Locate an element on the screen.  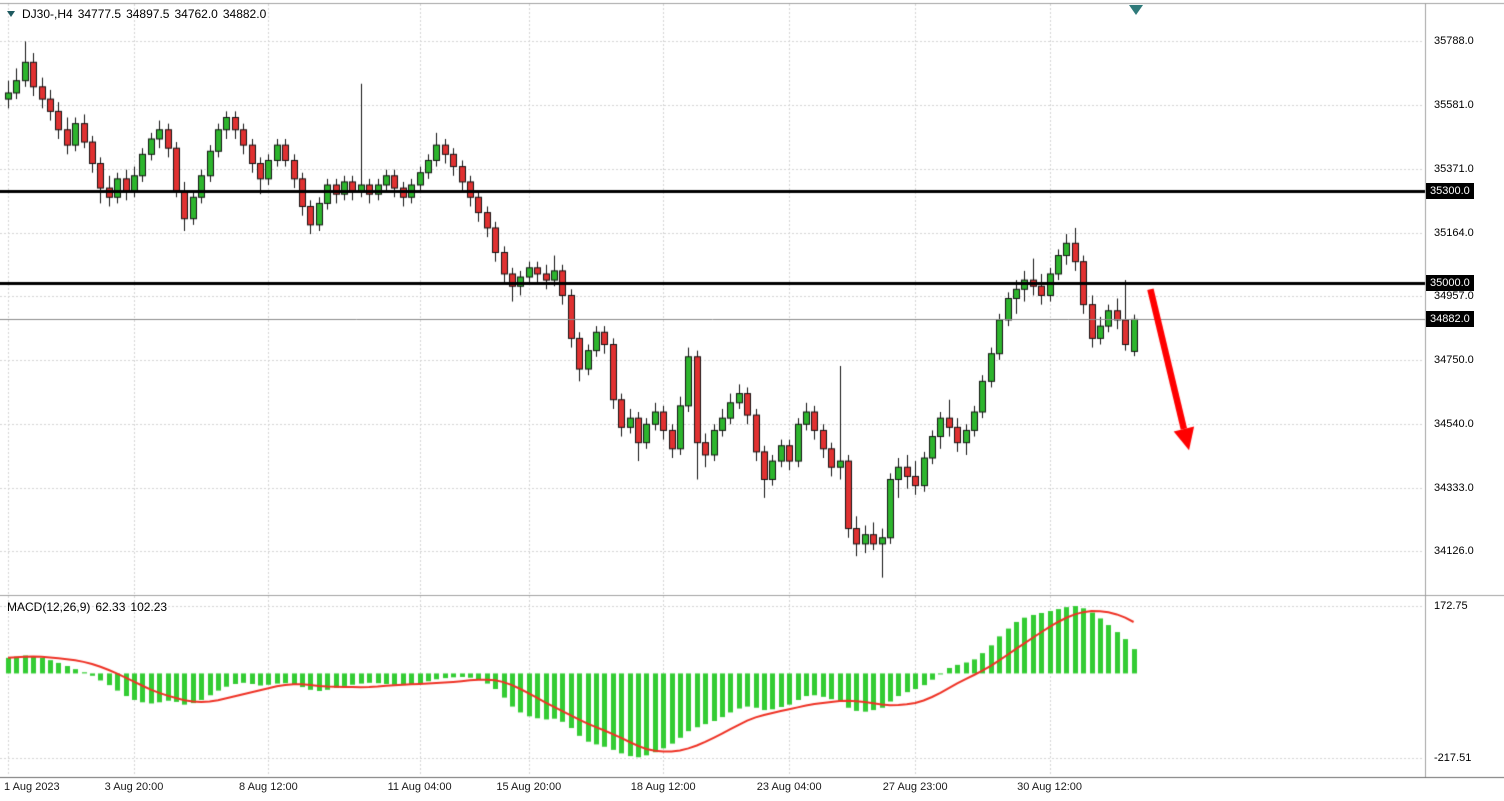
price-level-badge: 35000.0 is located at coordinates (1450, 283).